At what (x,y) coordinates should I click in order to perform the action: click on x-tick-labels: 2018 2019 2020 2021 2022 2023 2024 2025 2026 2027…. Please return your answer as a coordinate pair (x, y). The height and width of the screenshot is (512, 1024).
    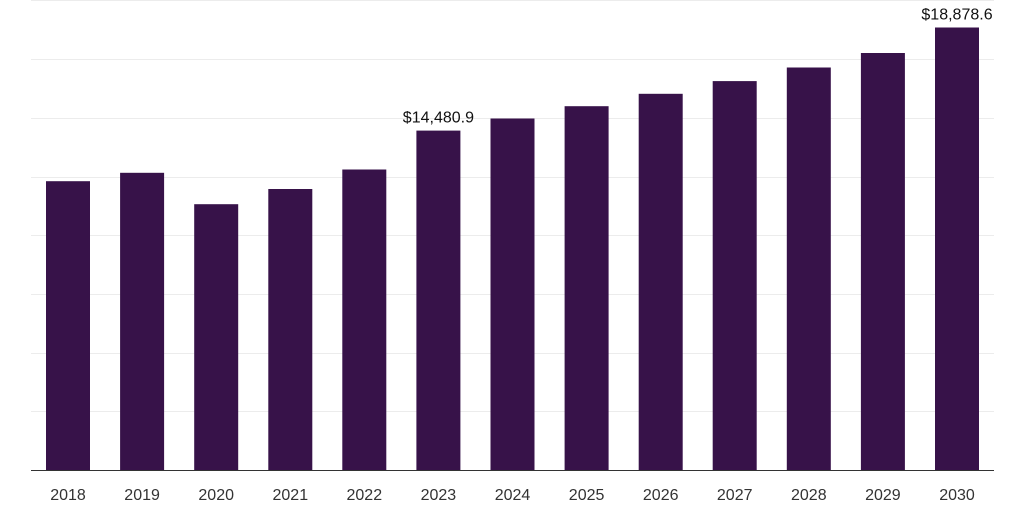
    Looking at the image, I should click on (512, 495).